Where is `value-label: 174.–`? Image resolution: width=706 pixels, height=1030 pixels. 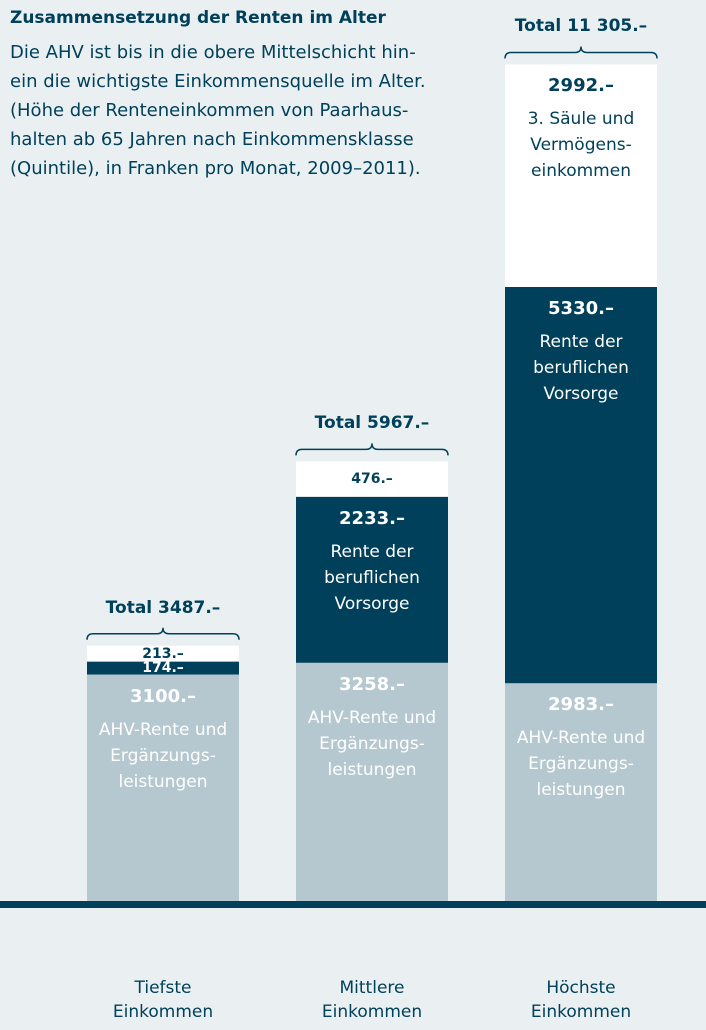
value-label: 174.– is located at coordinates (163, 668).